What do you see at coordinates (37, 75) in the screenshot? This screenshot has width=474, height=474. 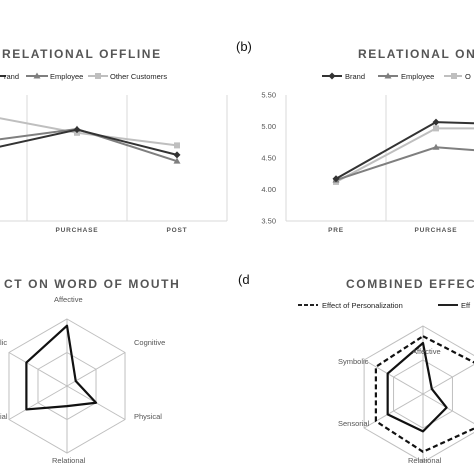 I see `legend-a-employee-marker` at bounding box center [37, 75].